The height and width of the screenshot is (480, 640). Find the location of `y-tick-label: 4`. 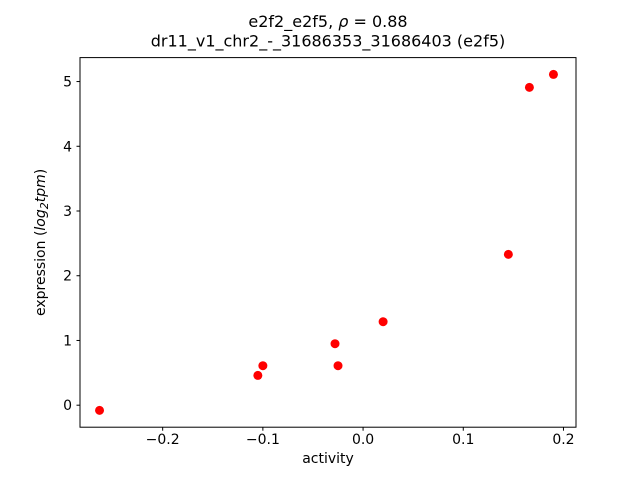

y-tick-label: 4 is located at coordinates (67, 147).